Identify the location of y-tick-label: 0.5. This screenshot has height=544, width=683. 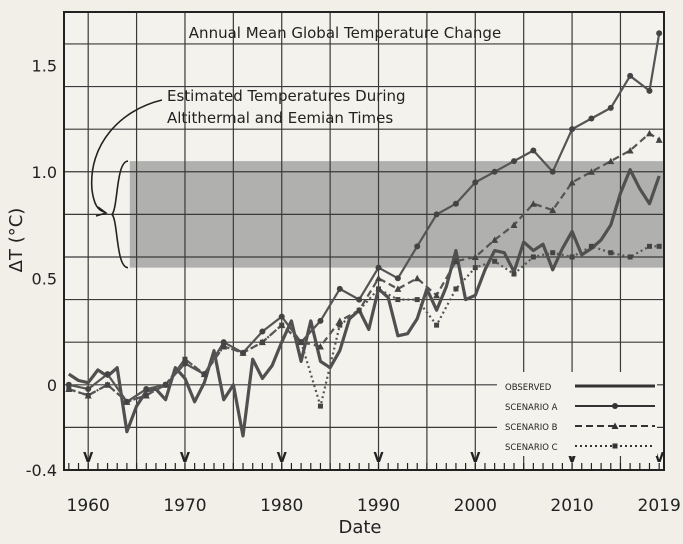
(44, 278).